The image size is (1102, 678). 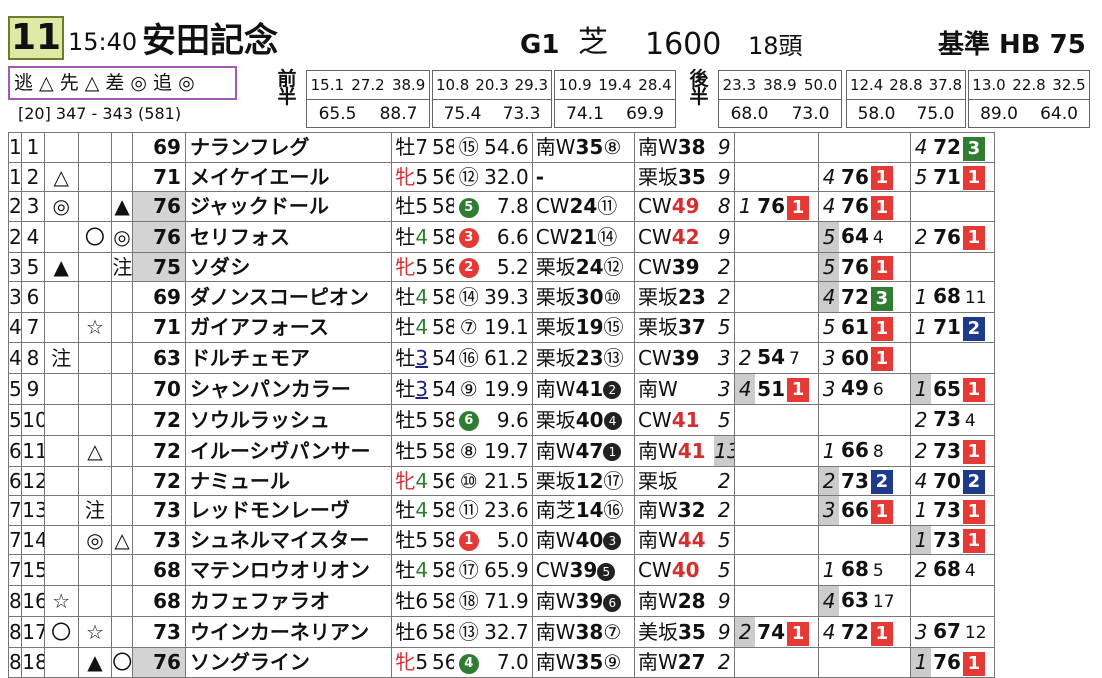 What do you see at coordinates (875, 357) in the screenshot?
I see `past-b-result: 60 1` at bounding box center [875, 357].